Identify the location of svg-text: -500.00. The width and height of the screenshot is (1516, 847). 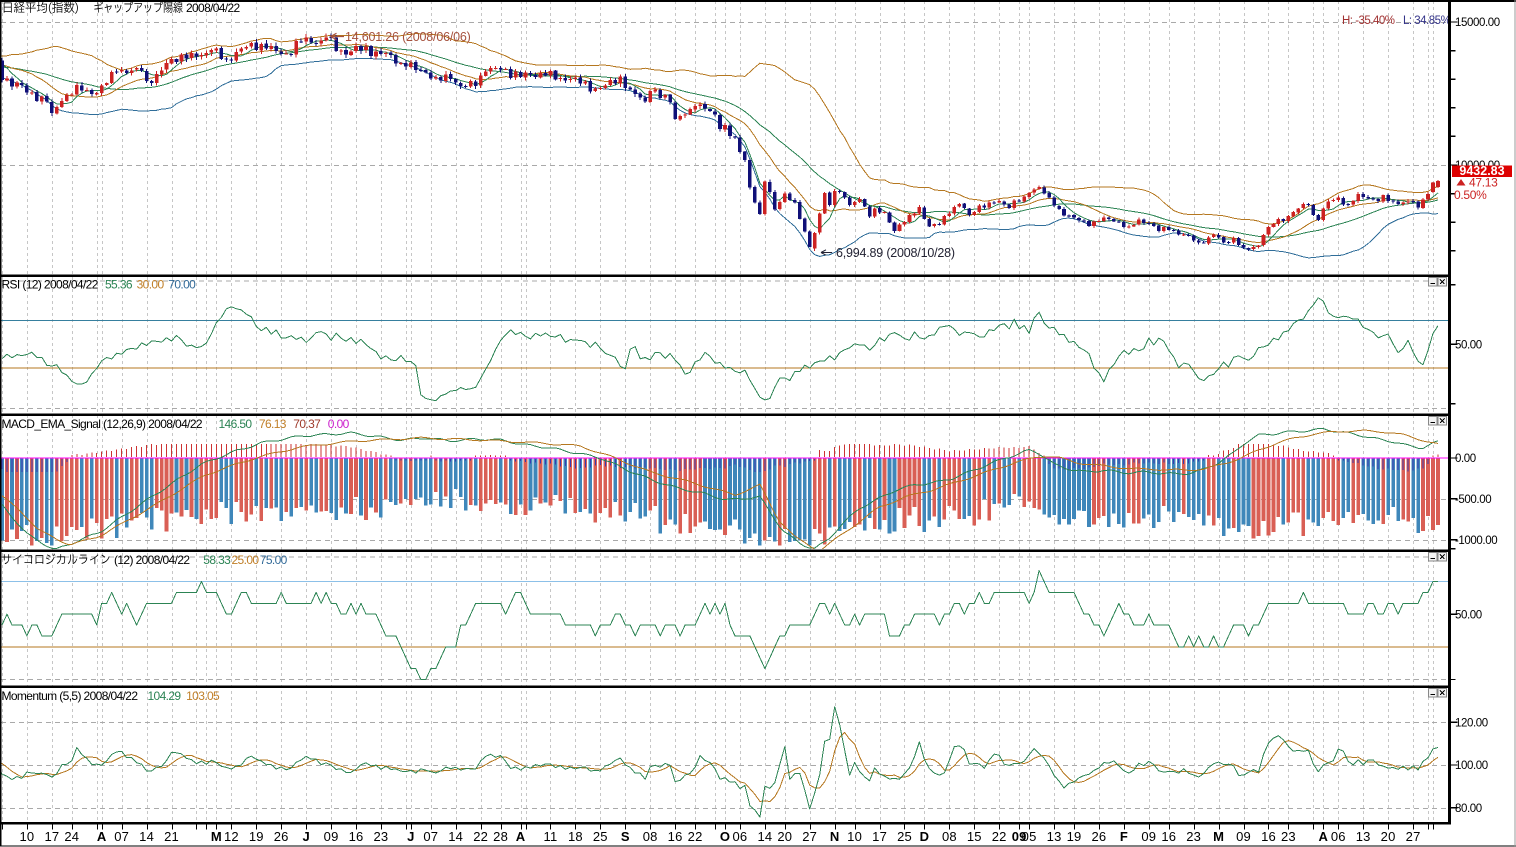
(1473, 500).